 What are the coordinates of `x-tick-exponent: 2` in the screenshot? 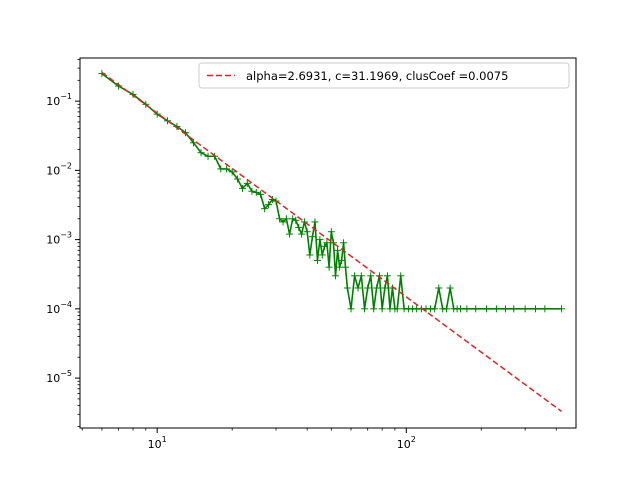 It's located at (413, 439).